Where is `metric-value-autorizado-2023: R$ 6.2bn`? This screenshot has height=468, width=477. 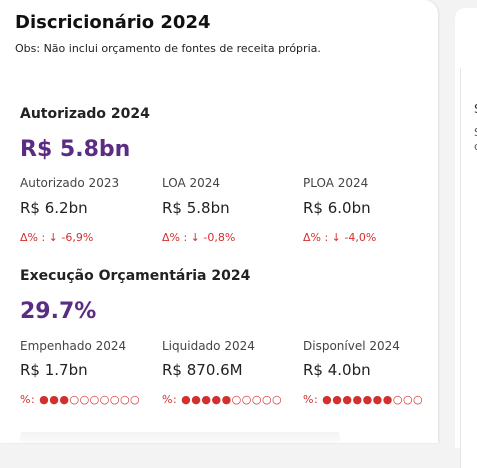 metric-value-autorizado-2023: R$ 6.2bn is located at coordinates (54, 208).